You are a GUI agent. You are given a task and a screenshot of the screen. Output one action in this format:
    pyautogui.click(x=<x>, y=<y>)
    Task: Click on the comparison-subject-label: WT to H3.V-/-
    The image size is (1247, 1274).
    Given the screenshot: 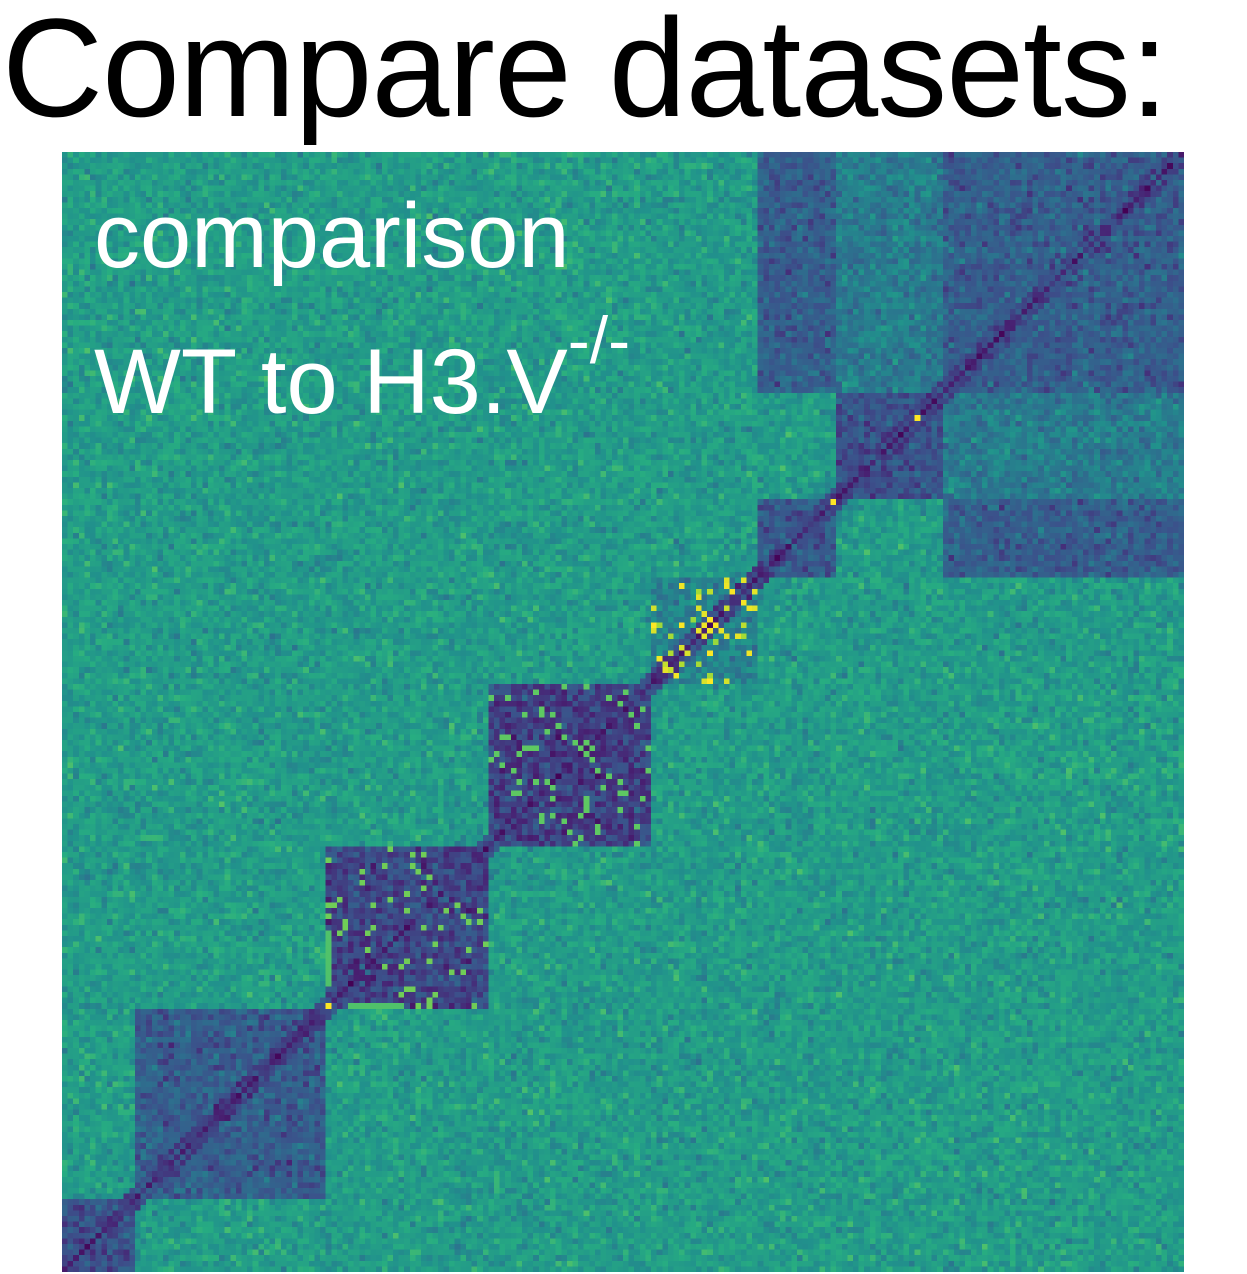 What is the action you would take?
    pyautogui.click(x=362, y=370)
    